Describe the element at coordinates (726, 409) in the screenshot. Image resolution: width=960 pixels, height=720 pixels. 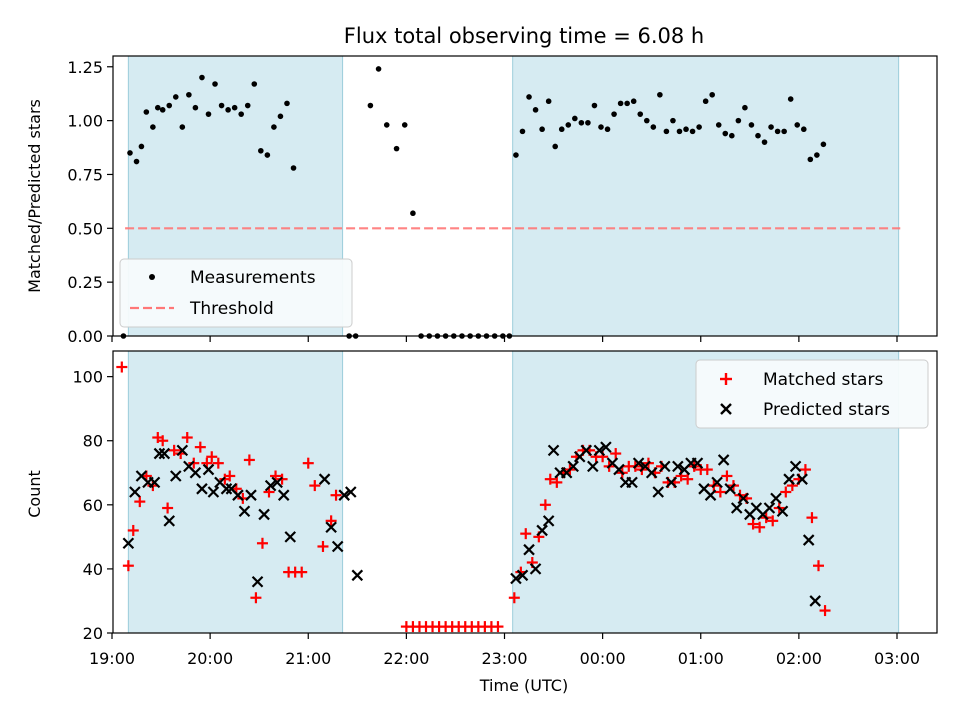
I see `legend-predicted-marker` at that location.